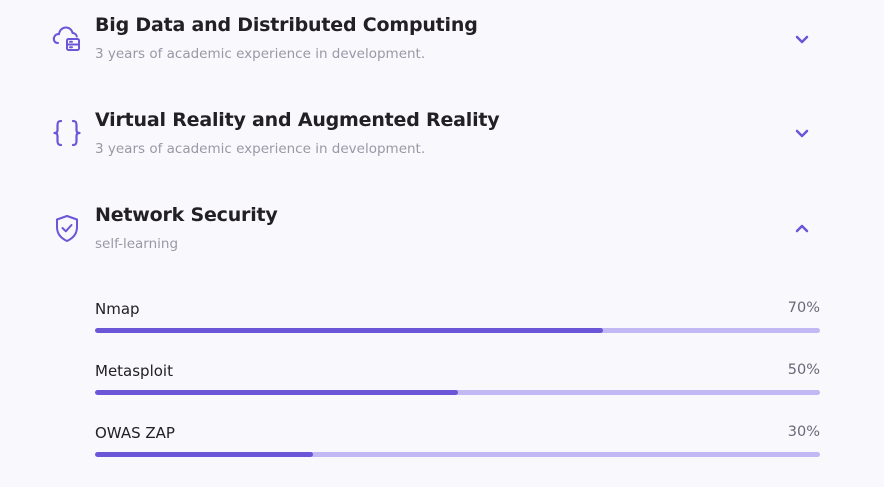 This screenshot has width=884, height=487. I want to click on curly-braces-icon, so click(67, 133).